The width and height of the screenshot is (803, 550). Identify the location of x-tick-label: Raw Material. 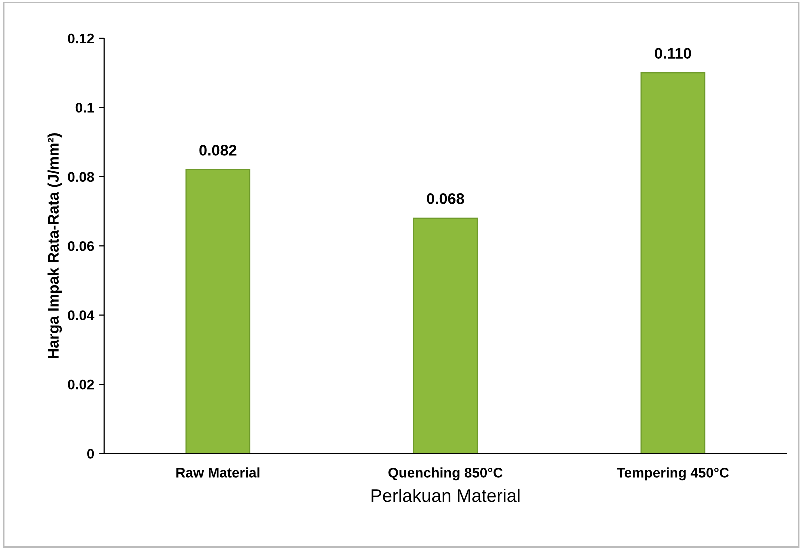
(218, 473).